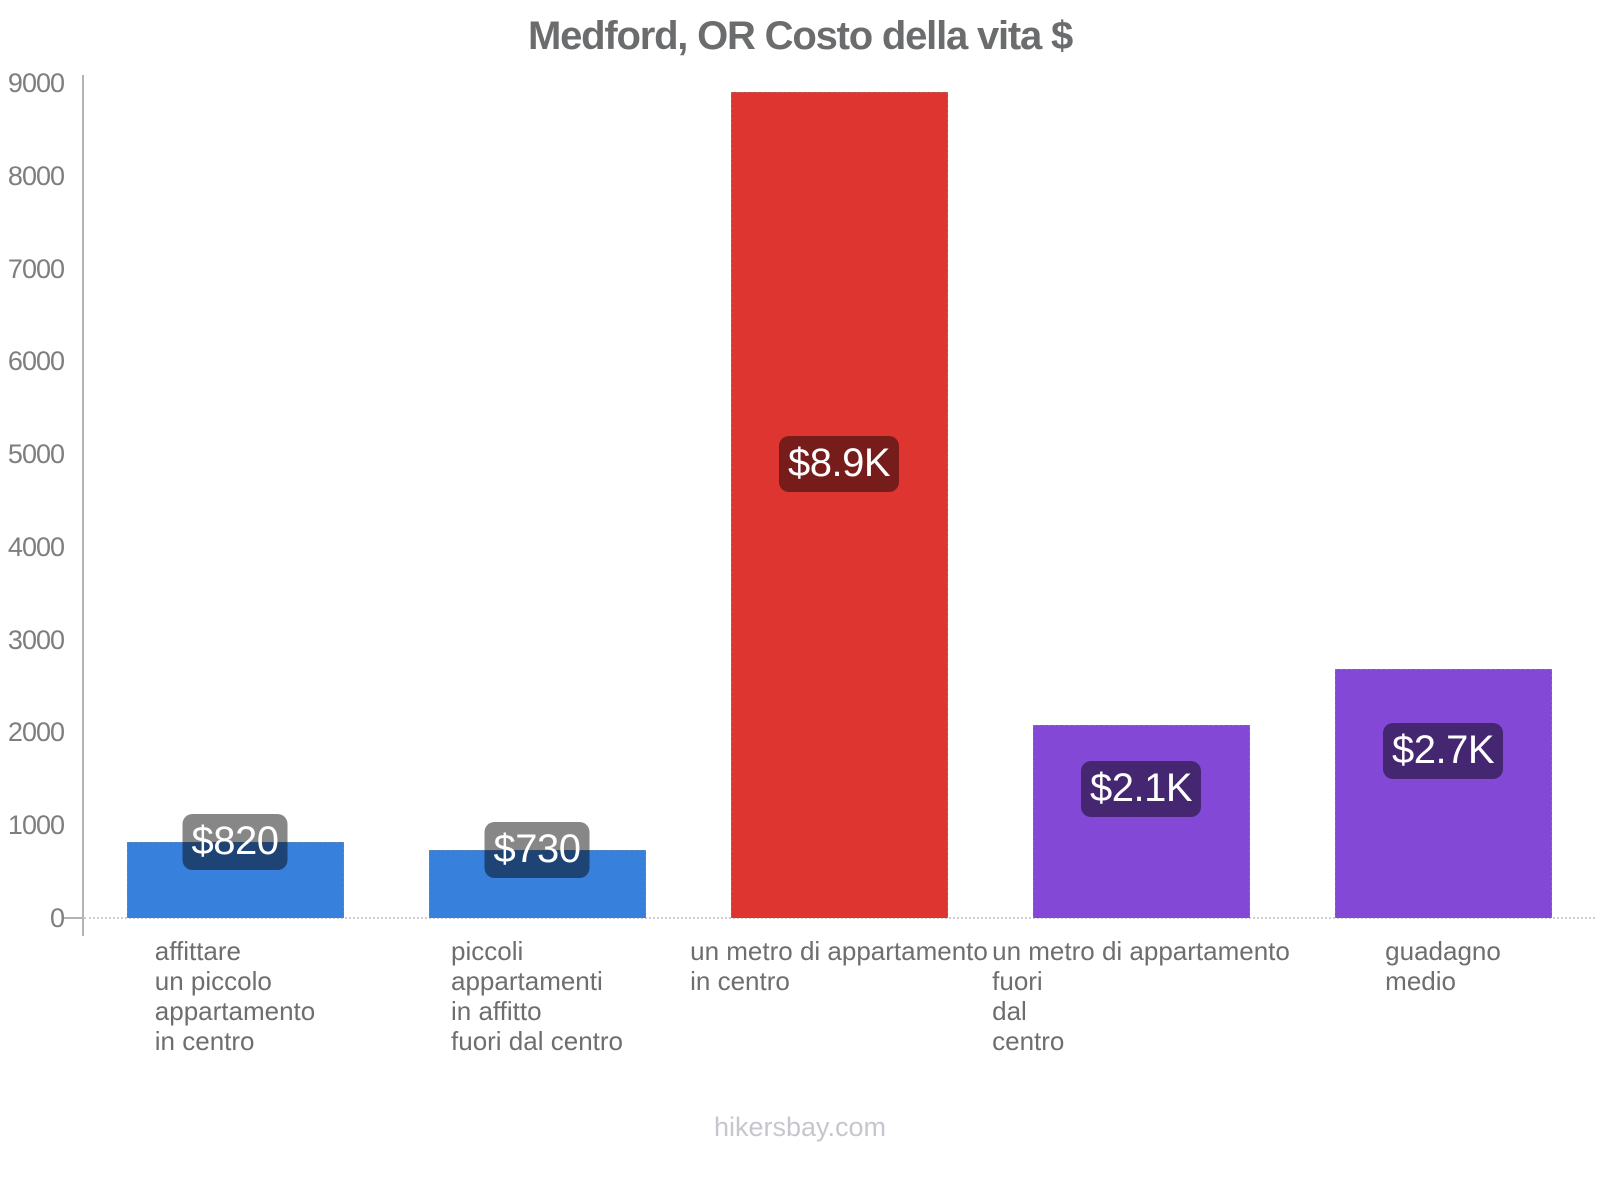  Describe the element at coordinates (1443, 951) in the screenshot. I see `x-category-label-line: guadagno` at that location.